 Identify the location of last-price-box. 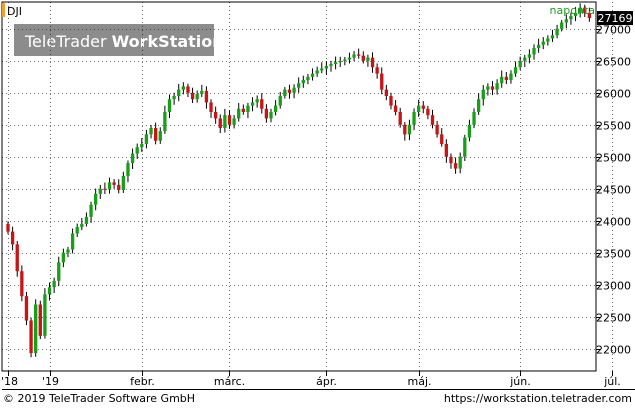
(615, 18).